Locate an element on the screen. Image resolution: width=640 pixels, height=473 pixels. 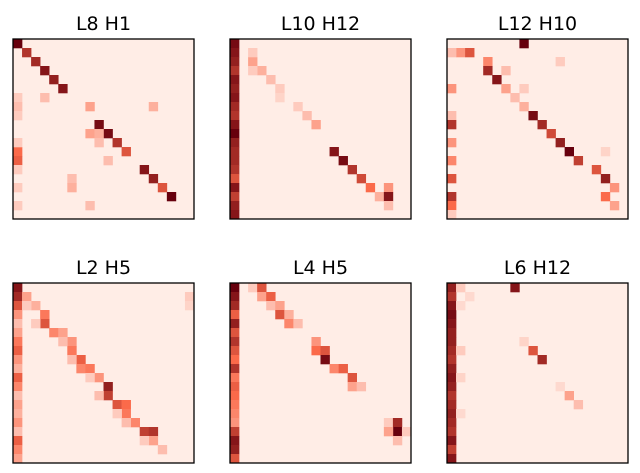
heatmap-panel: L8 H1 is located at coordinates (103, 116).